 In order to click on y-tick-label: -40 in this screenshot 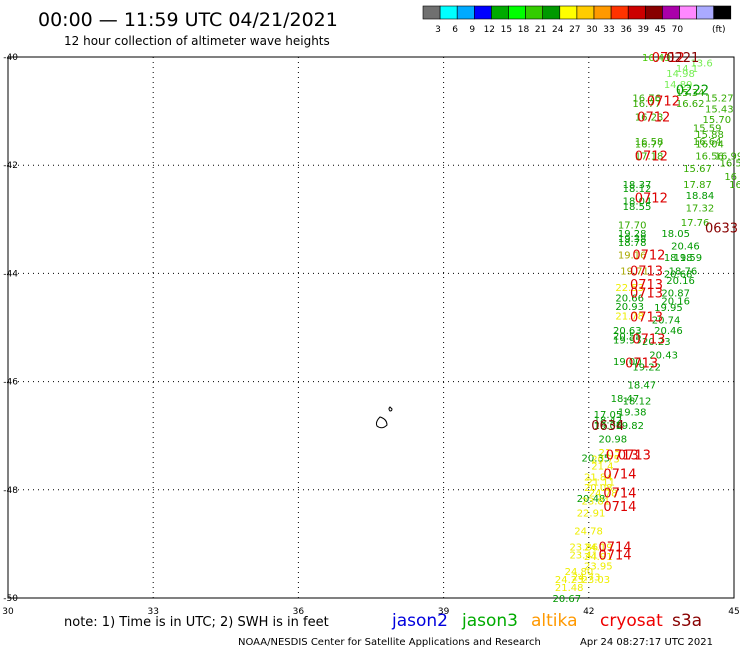, I will do `click(10, 58)`.